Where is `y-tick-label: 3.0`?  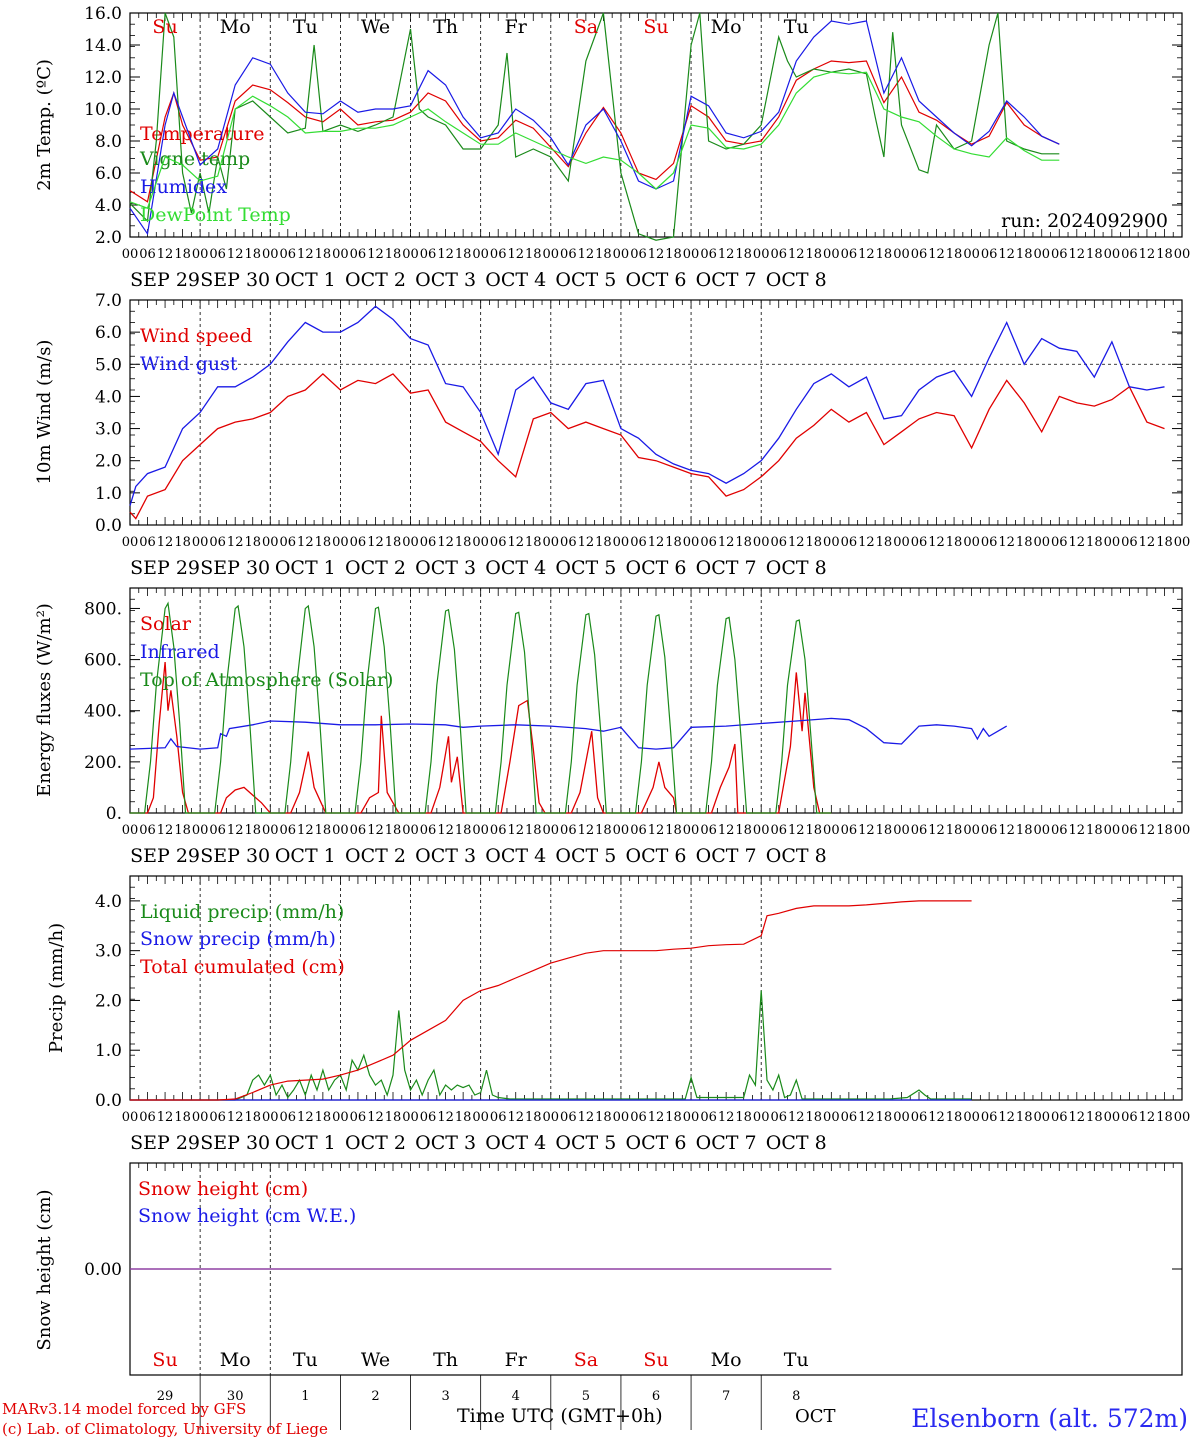
y-tick-label: 3.0 is located at coordinates (108, 952).